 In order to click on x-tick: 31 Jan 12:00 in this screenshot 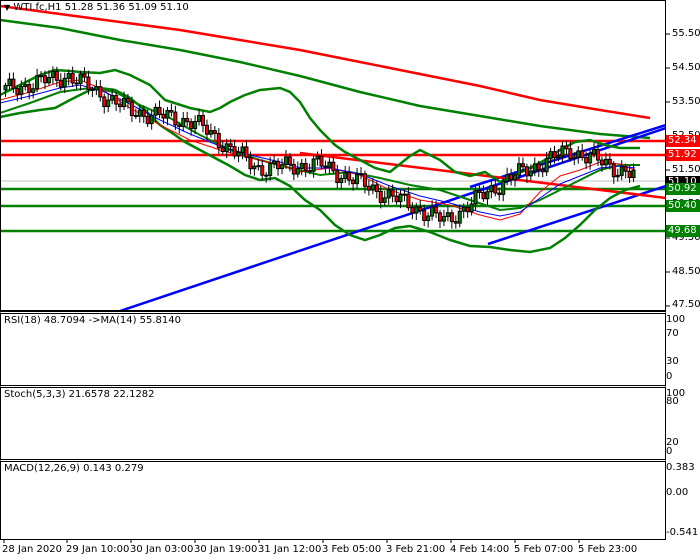, I will do `click(290, 549)`.